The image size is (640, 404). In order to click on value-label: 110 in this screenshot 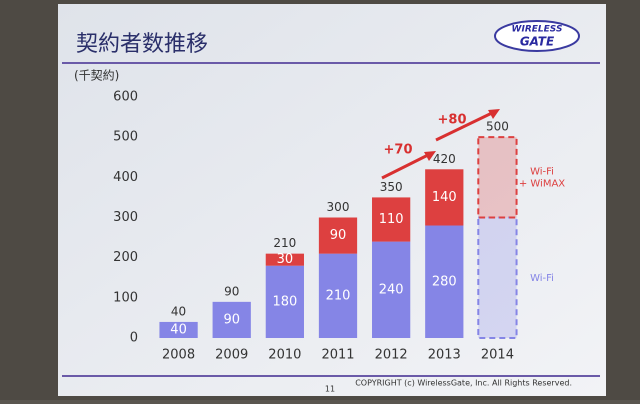, I will do `click(391, 219)`.